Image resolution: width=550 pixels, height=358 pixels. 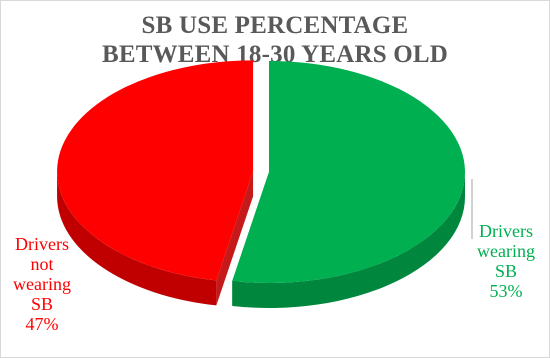 I want to click on pie-slice-side-drivers-not-wearing-sb, so click(x=137, y=238).